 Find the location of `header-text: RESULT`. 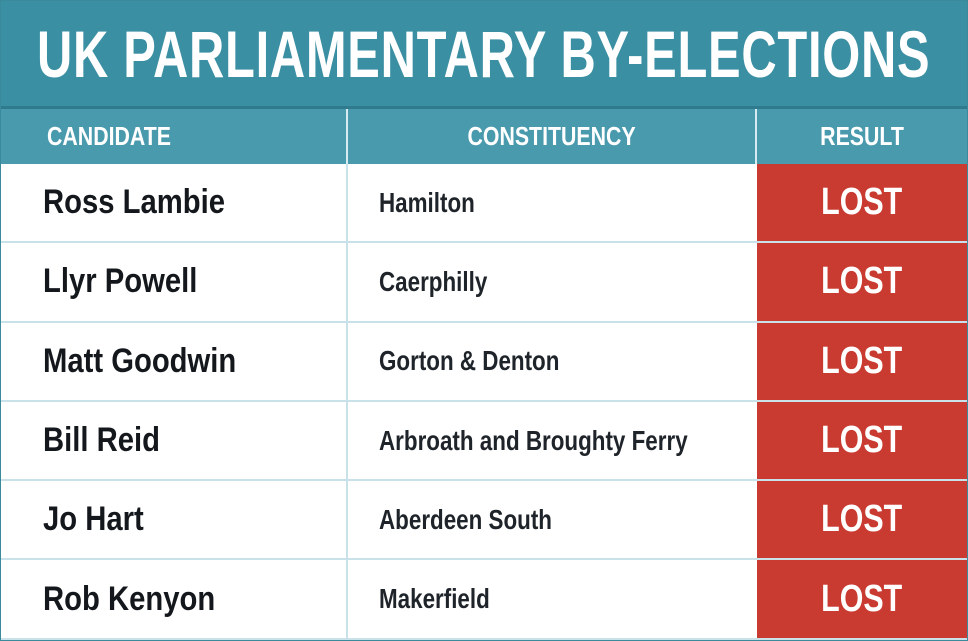

header-text: RESULT is located at coordinates (862, 136).